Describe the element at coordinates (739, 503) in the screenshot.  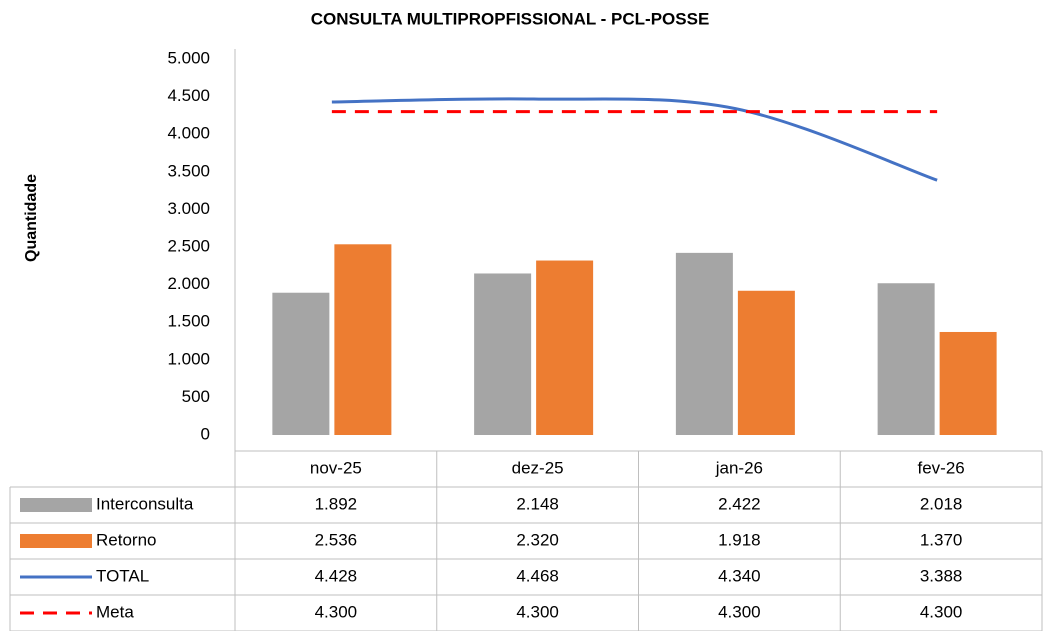
I see `table-value: 2.422` at that location.